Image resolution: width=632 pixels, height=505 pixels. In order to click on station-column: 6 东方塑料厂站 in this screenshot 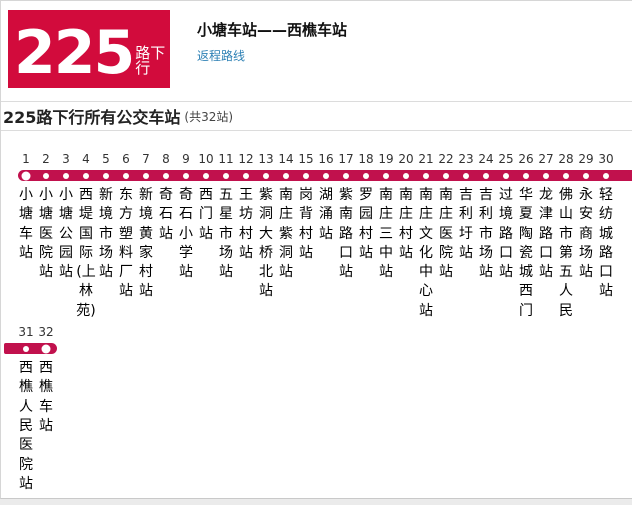, I will do `click(126, 227)`.